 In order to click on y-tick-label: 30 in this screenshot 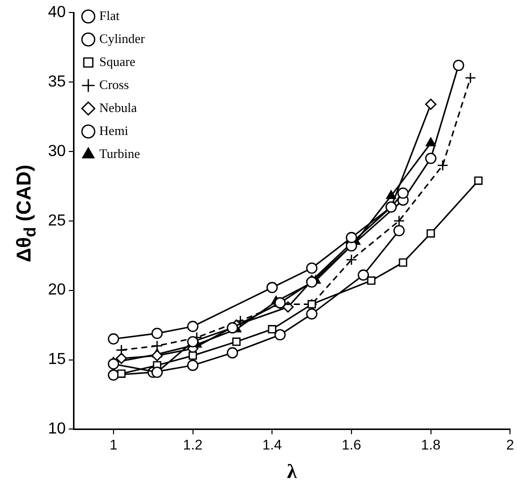, I will do `click(57, 151)`.